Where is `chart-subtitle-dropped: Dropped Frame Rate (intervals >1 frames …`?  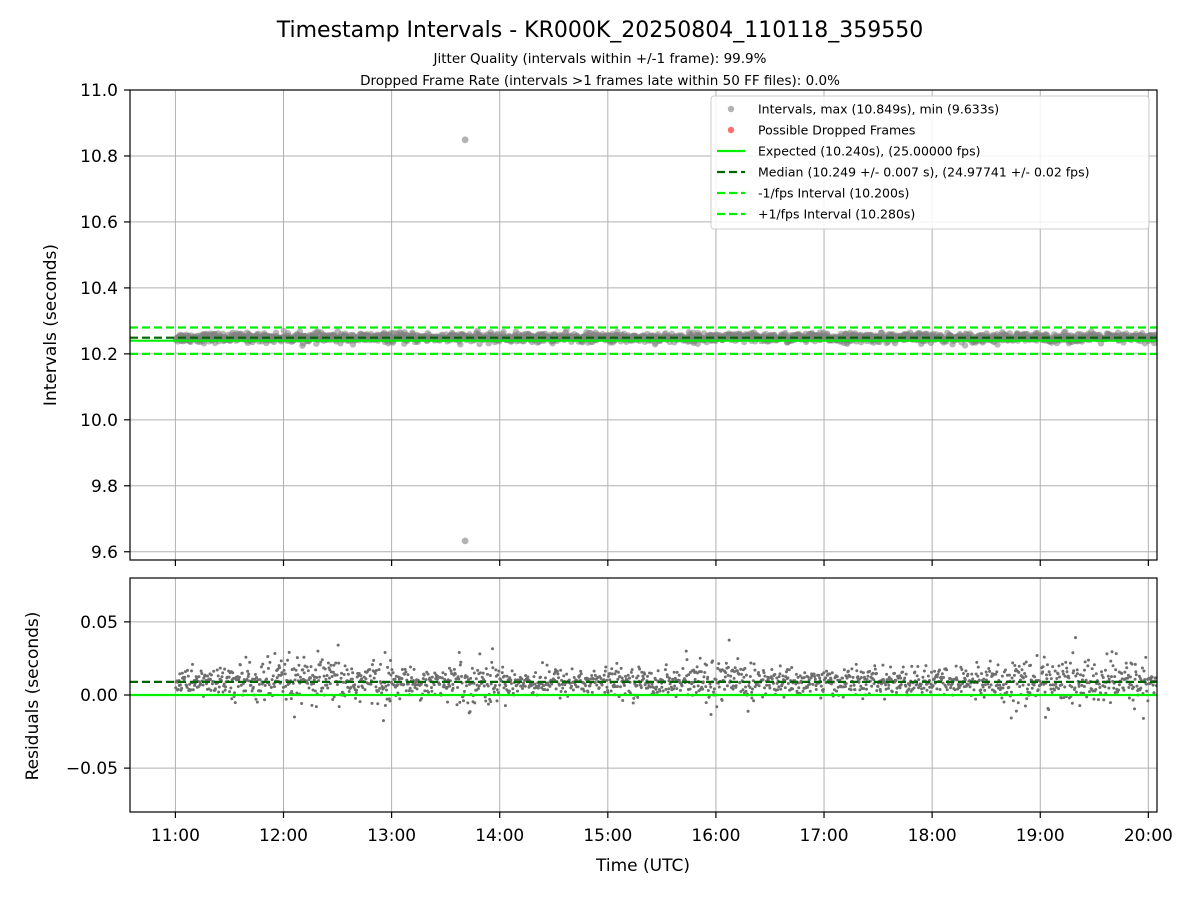
chart-subtitle-dropped: Dropped Frame Rate (intervals >1 frames … is located at coordinates (600, 81).